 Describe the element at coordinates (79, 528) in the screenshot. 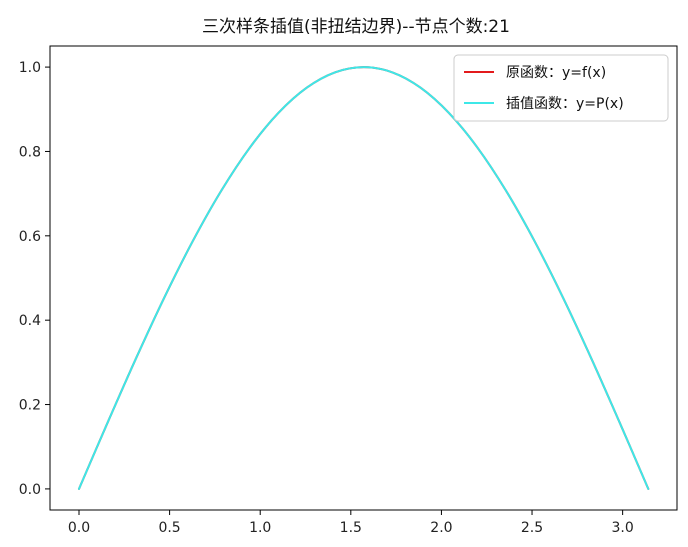

I see `x-tick-label: 0.0` at that location.